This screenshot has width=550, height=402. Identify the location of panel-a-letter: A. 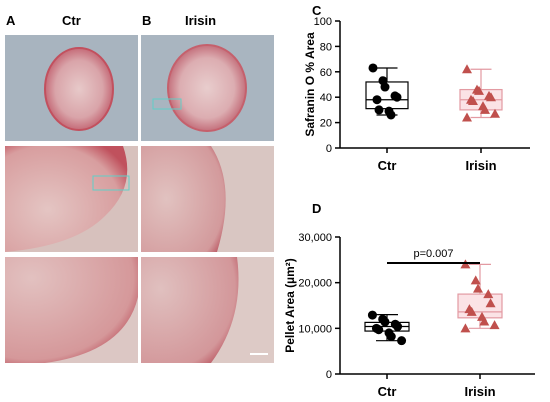
(11, 20).